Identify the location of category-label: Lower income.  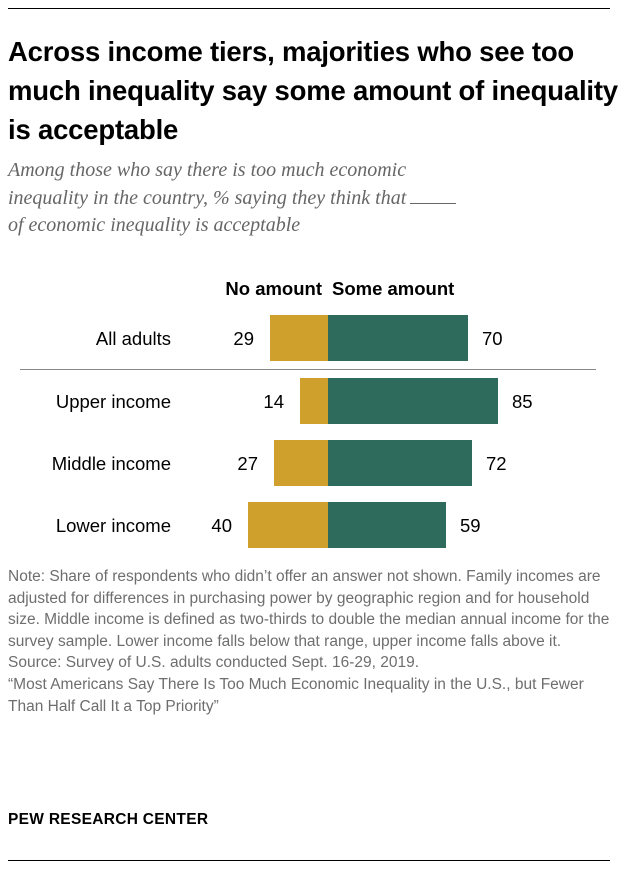
(113, 525).